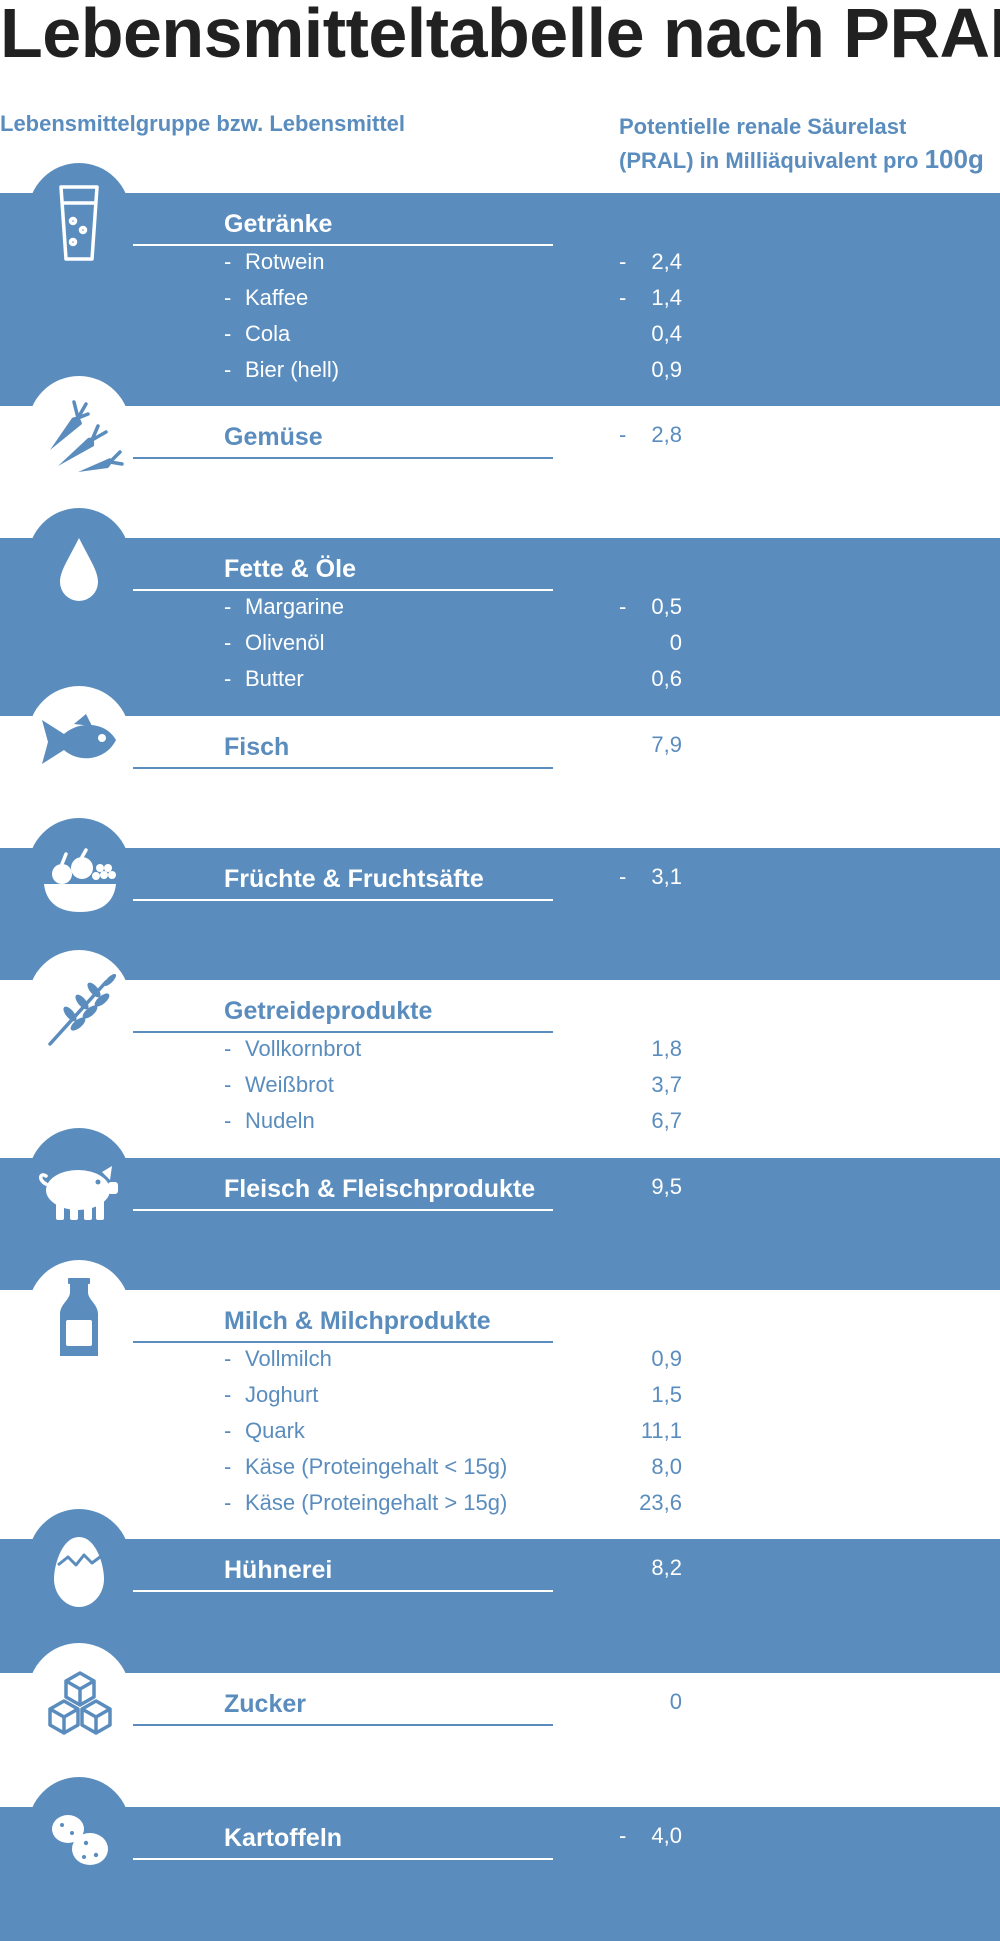 Image resolution: width=1000 pixels, height=1941 pixels. What do you see at coordinates (500, 1126) in the screenshot?
I see `list-item: - Nudeln 6,7` at bounding box center [500, 1126].